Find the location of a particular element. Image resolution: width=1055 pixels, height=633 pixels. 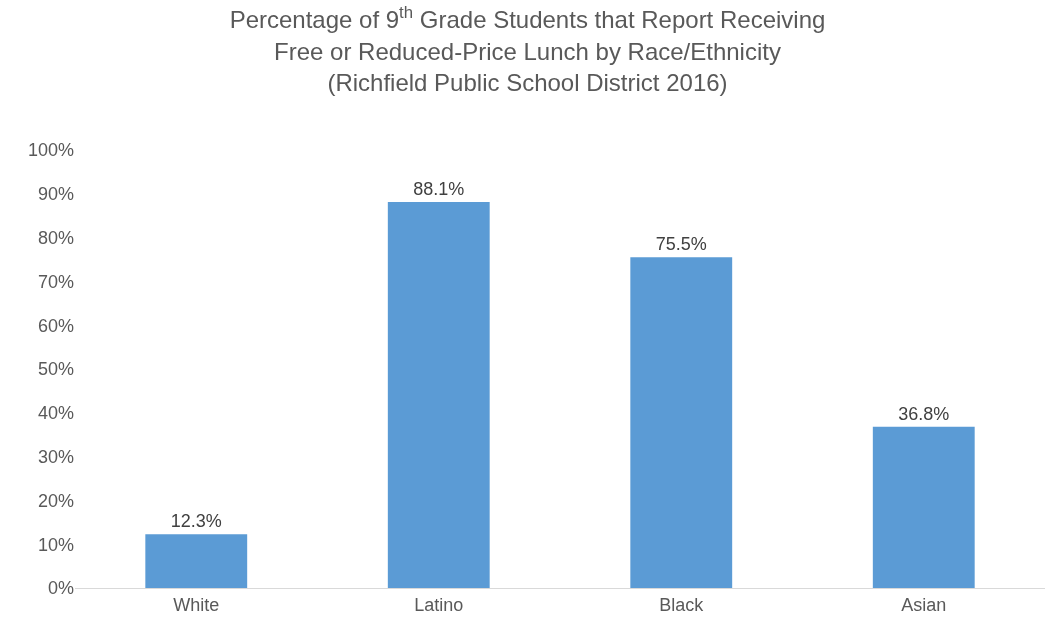

y-tick-label: 30% is located at coordinates (55, 456).